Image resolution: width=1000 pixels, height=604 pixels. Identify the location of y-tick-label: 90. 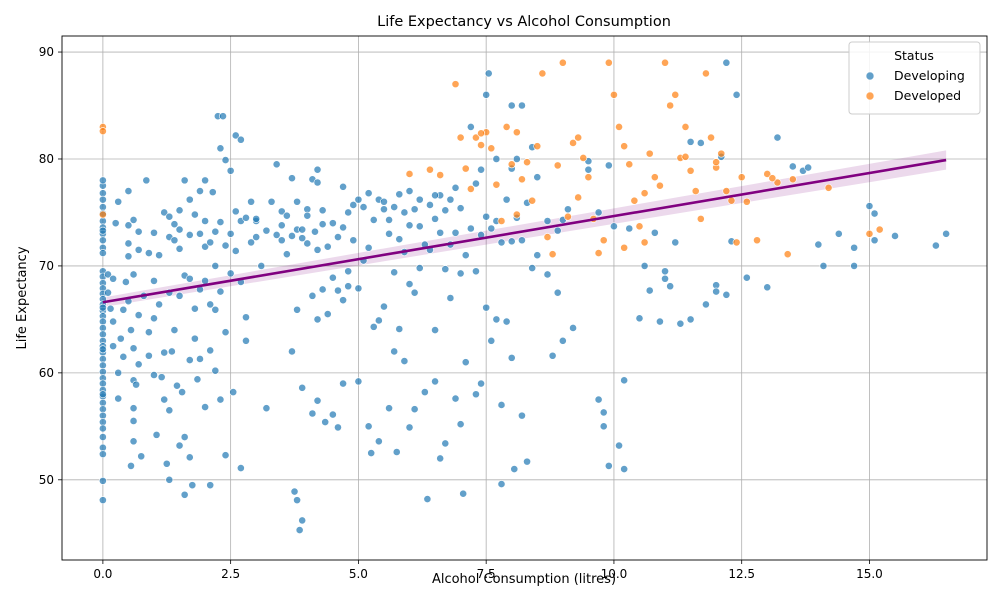
(46, 52).